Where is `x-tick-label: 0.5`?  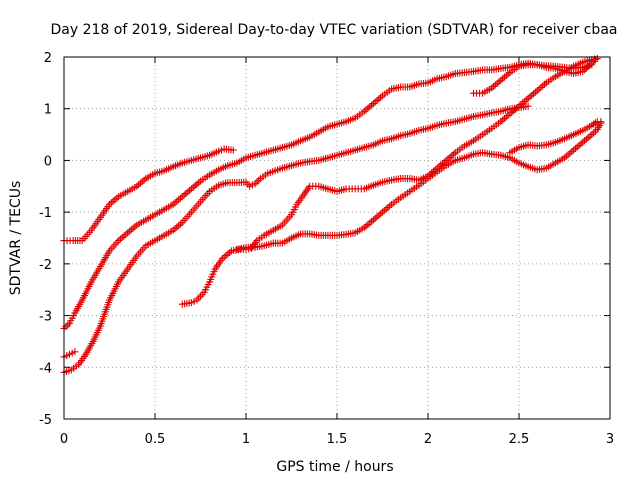
x-tick-label: 0.5 is located at coordinates (155, 439).